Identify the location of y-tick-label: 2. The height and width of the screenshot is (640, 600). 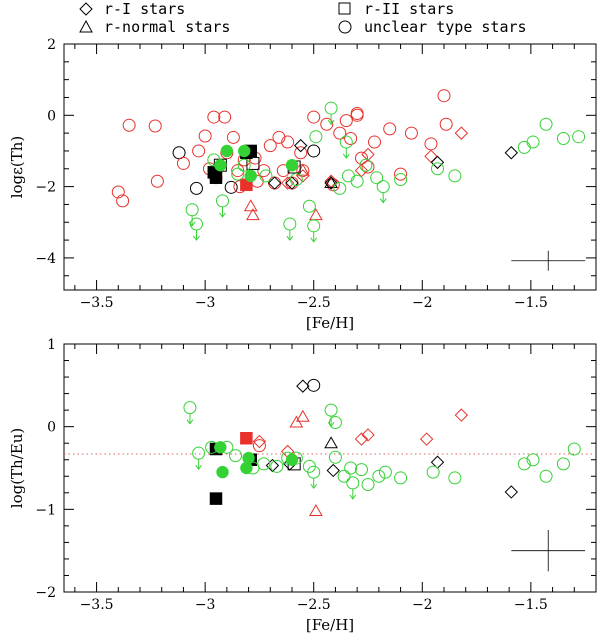
(51, 45).